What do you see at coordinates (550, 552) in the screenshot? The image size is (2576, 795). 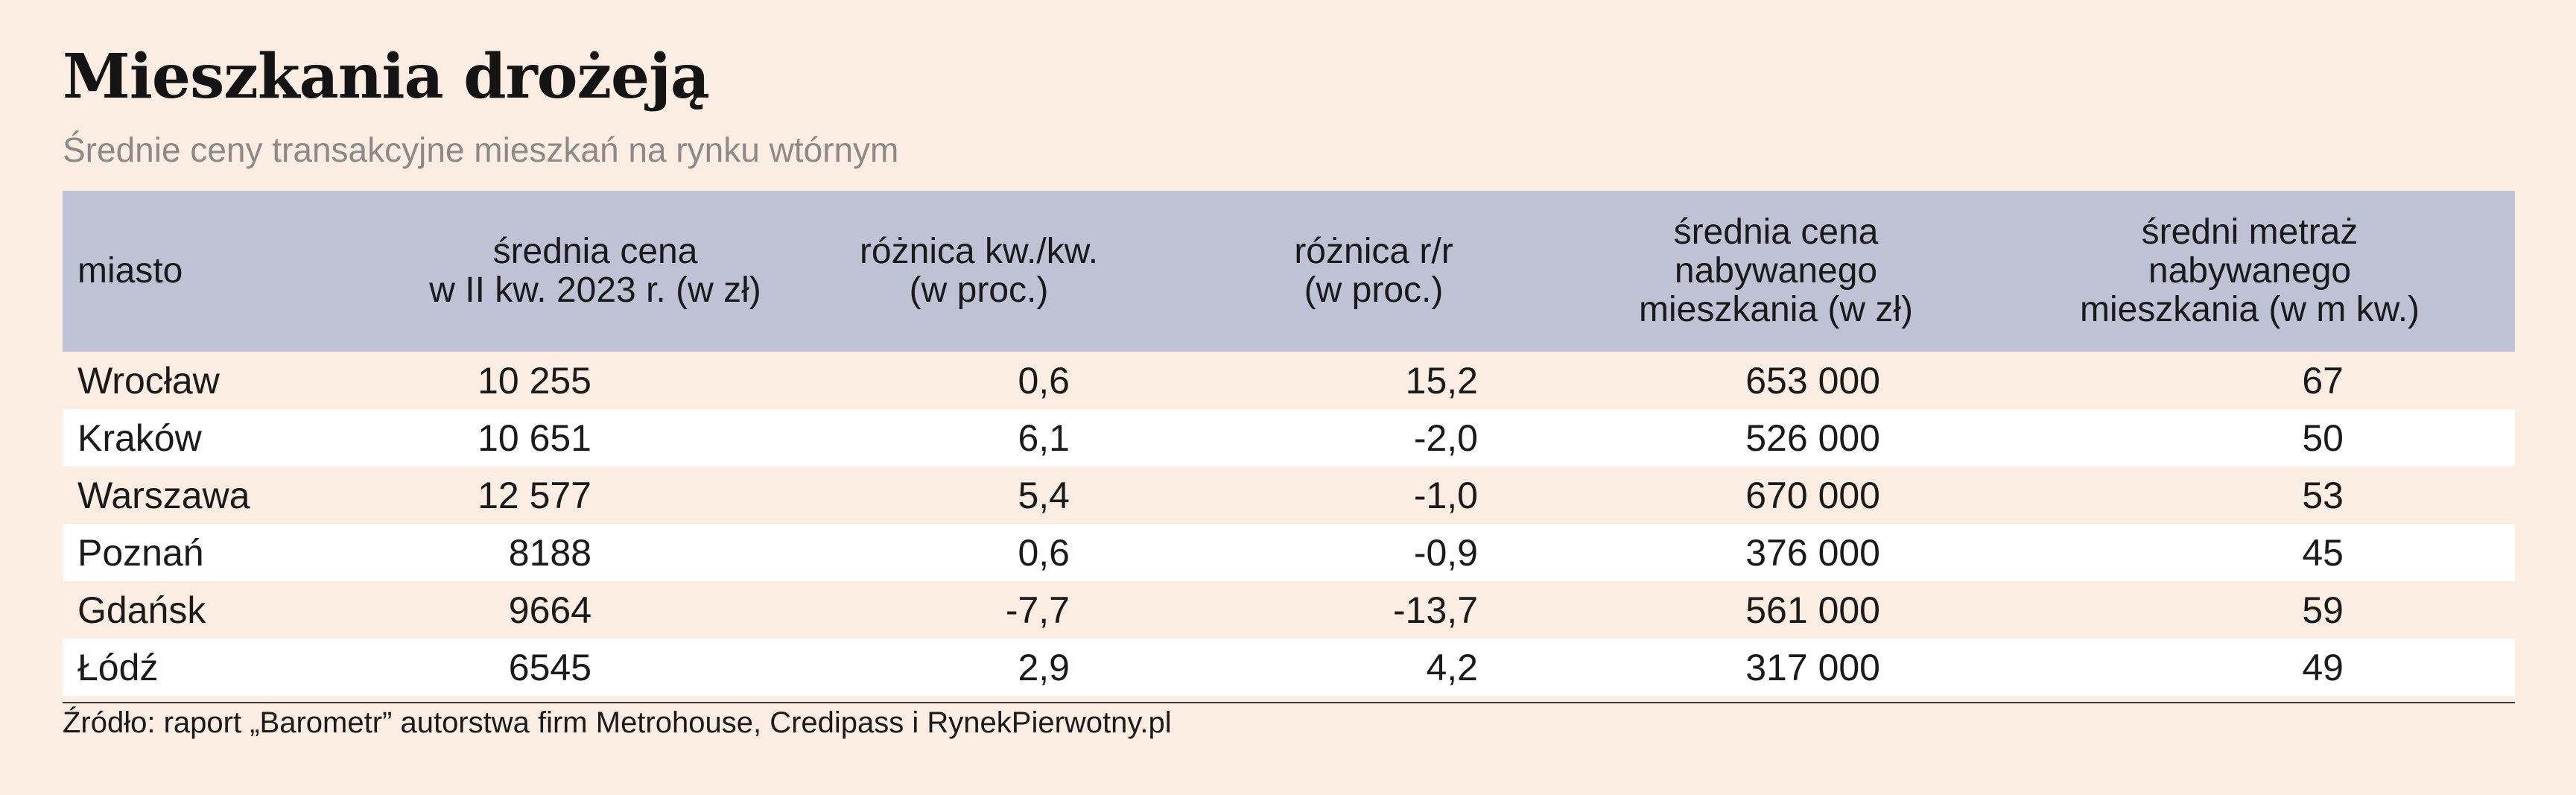 I see `cell-avg-price: 8188` at bounding box center [550, 552].